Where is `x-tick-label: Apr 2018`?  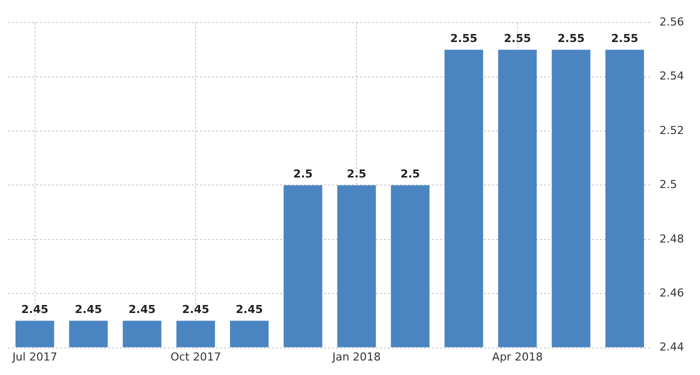 x-tick-label: Apr 2018 is located at coordinates (517, 357).